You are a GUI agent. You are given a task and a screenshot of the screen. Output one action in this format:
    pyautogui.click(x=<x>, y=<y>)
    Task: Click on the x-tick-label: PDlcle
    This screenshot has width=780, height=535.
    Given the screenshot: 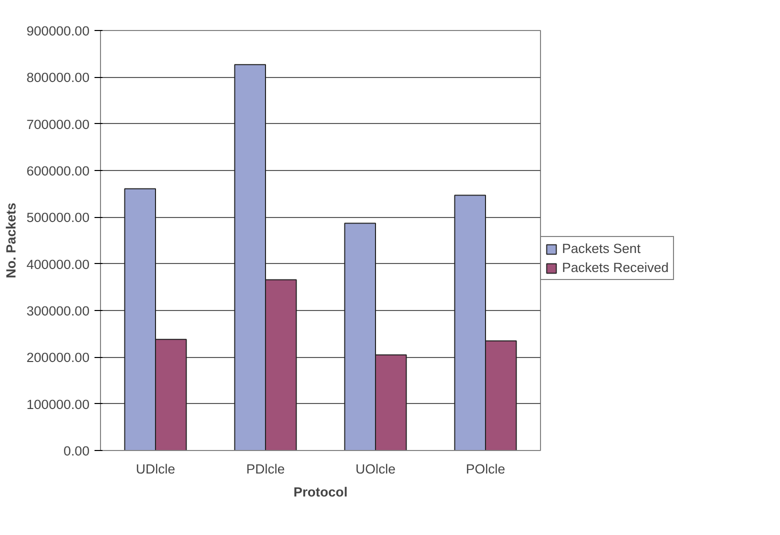 What is the action you would take?
    pyautogui.click(x=265, y=469)
    